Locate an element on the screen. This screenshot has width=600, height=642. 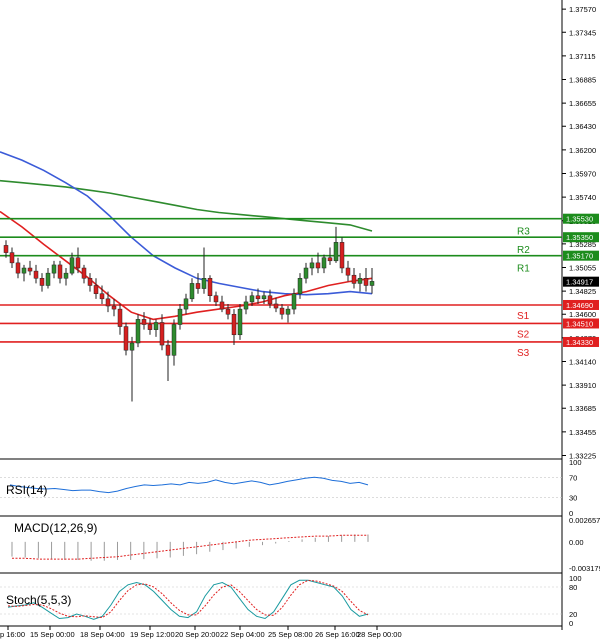
stoch-axis-label: 0 is located at coordinates (571, 623).